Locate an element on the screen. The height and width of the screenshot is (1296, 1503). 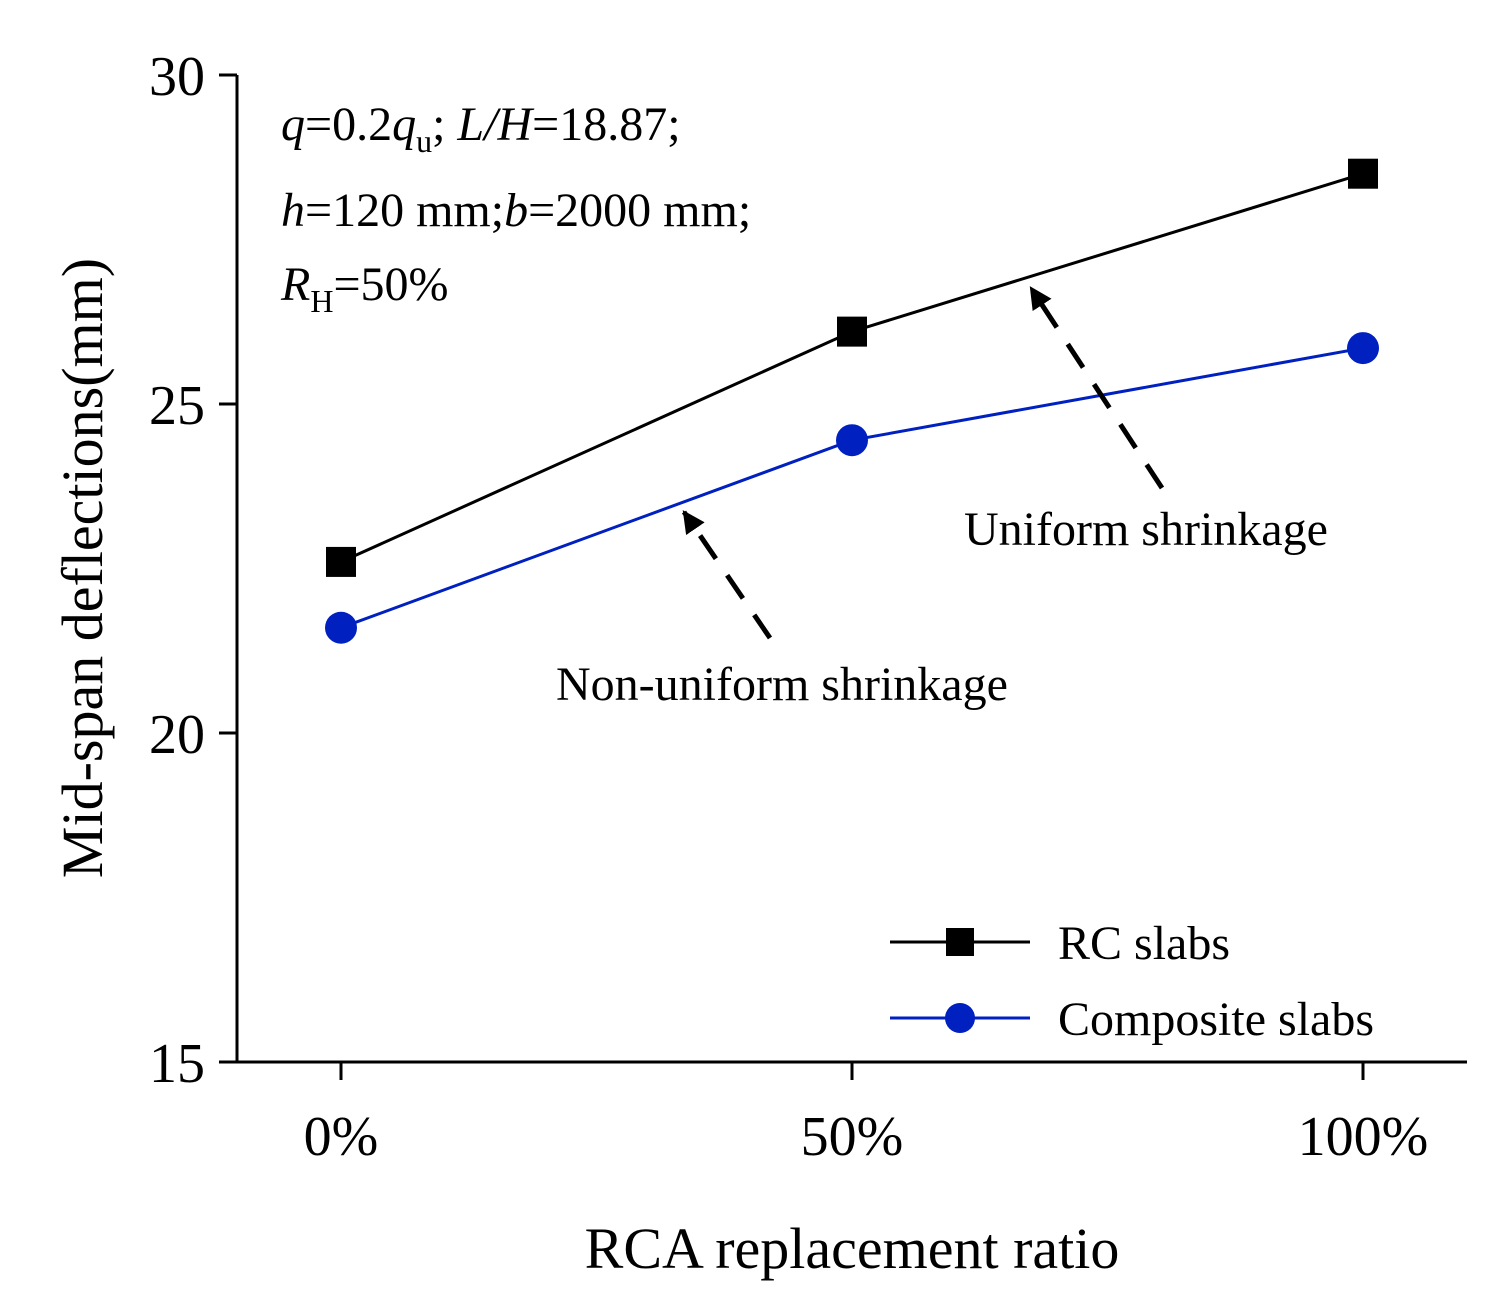
uniform-shrinkage-arrow is located at coordinates (1096, 388).